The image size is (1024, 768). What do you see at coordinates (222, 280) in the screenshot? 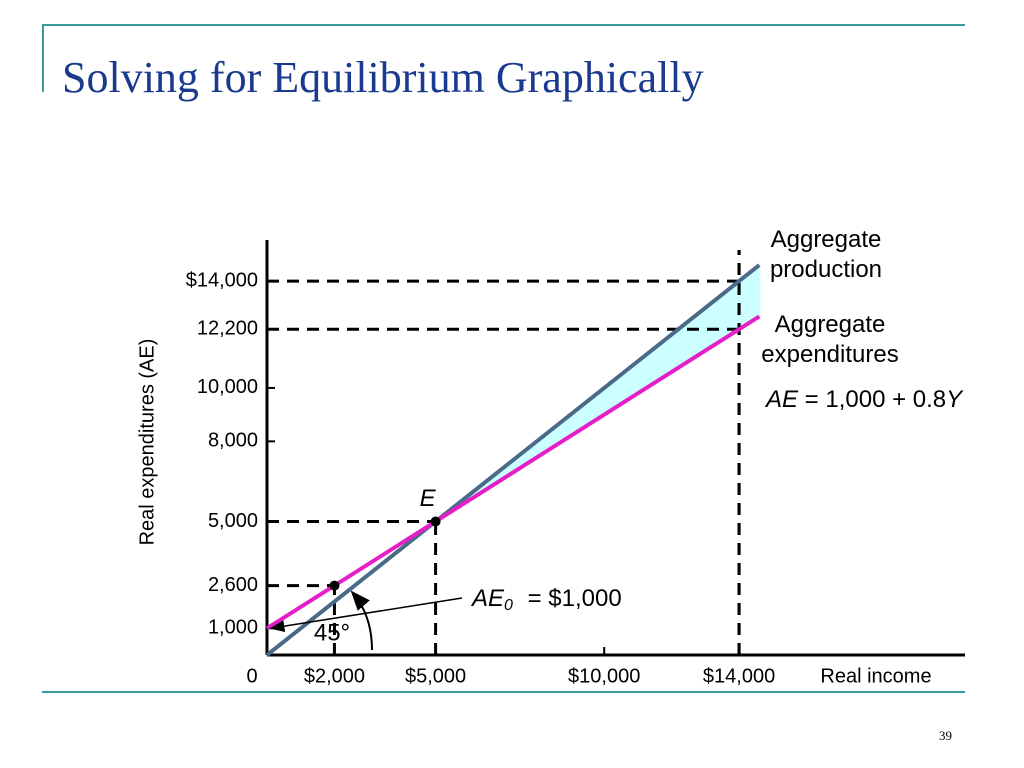
I see `y-tick-label: $14,000` at bounding box center [222, 280].